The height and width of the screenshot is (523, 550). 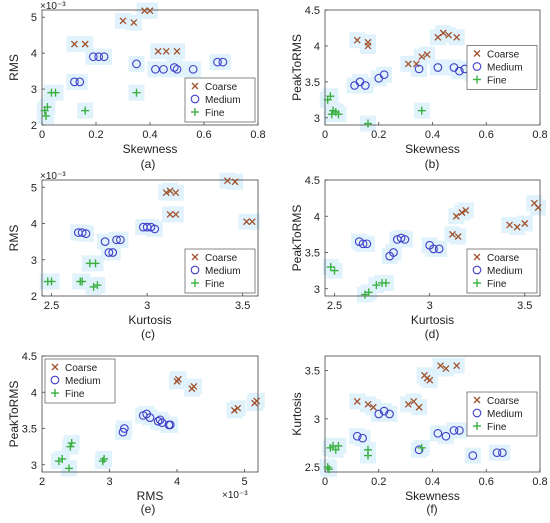 What do you see at coordinates (55, 393) in the screenshot?
I see `legend-marker-fine` at bounding box center [55, 393].